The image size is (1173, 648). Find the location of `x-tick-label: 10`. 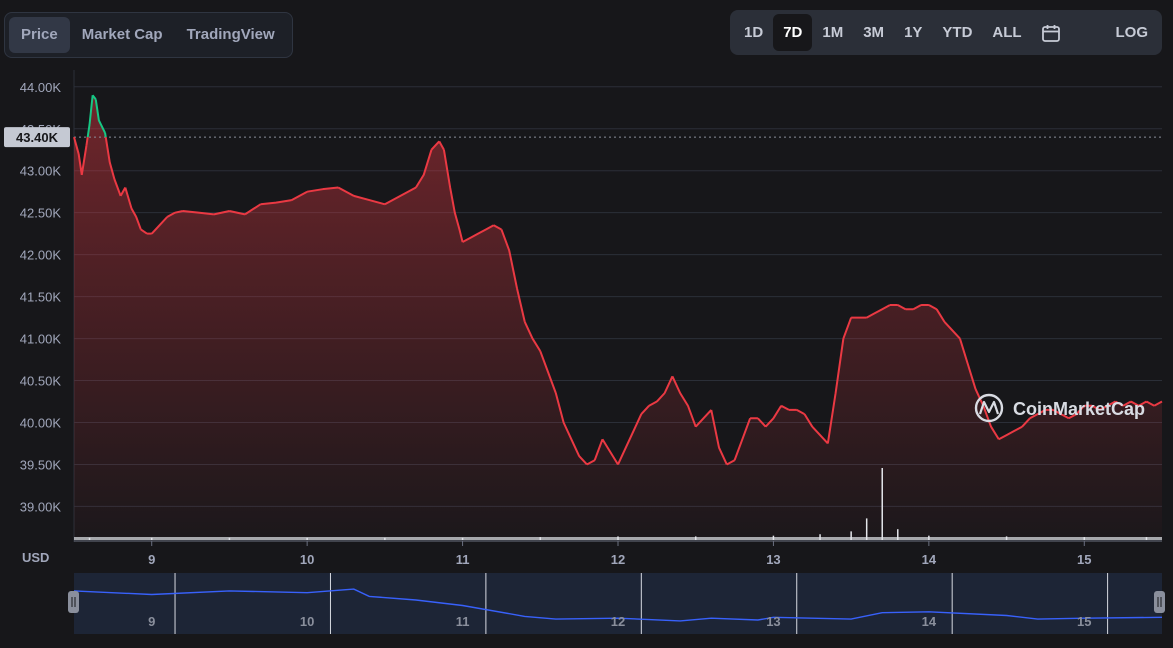

x-tick-label: 10 is located at coordinates (307, 559).